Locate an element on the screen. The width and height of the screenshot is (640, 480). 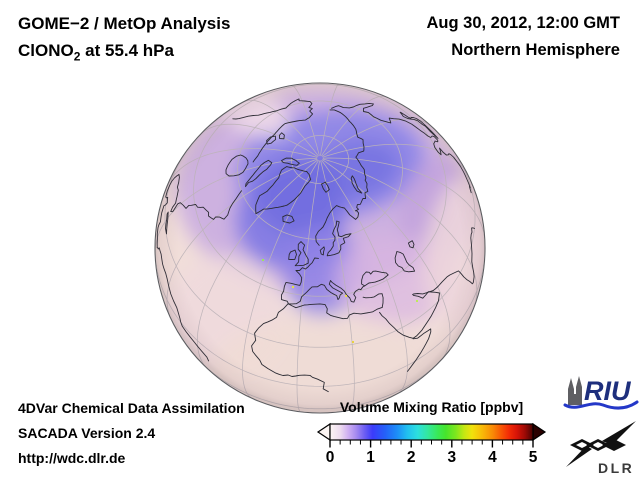
dlr-logo: DLR is located at coordinates (601, 448).